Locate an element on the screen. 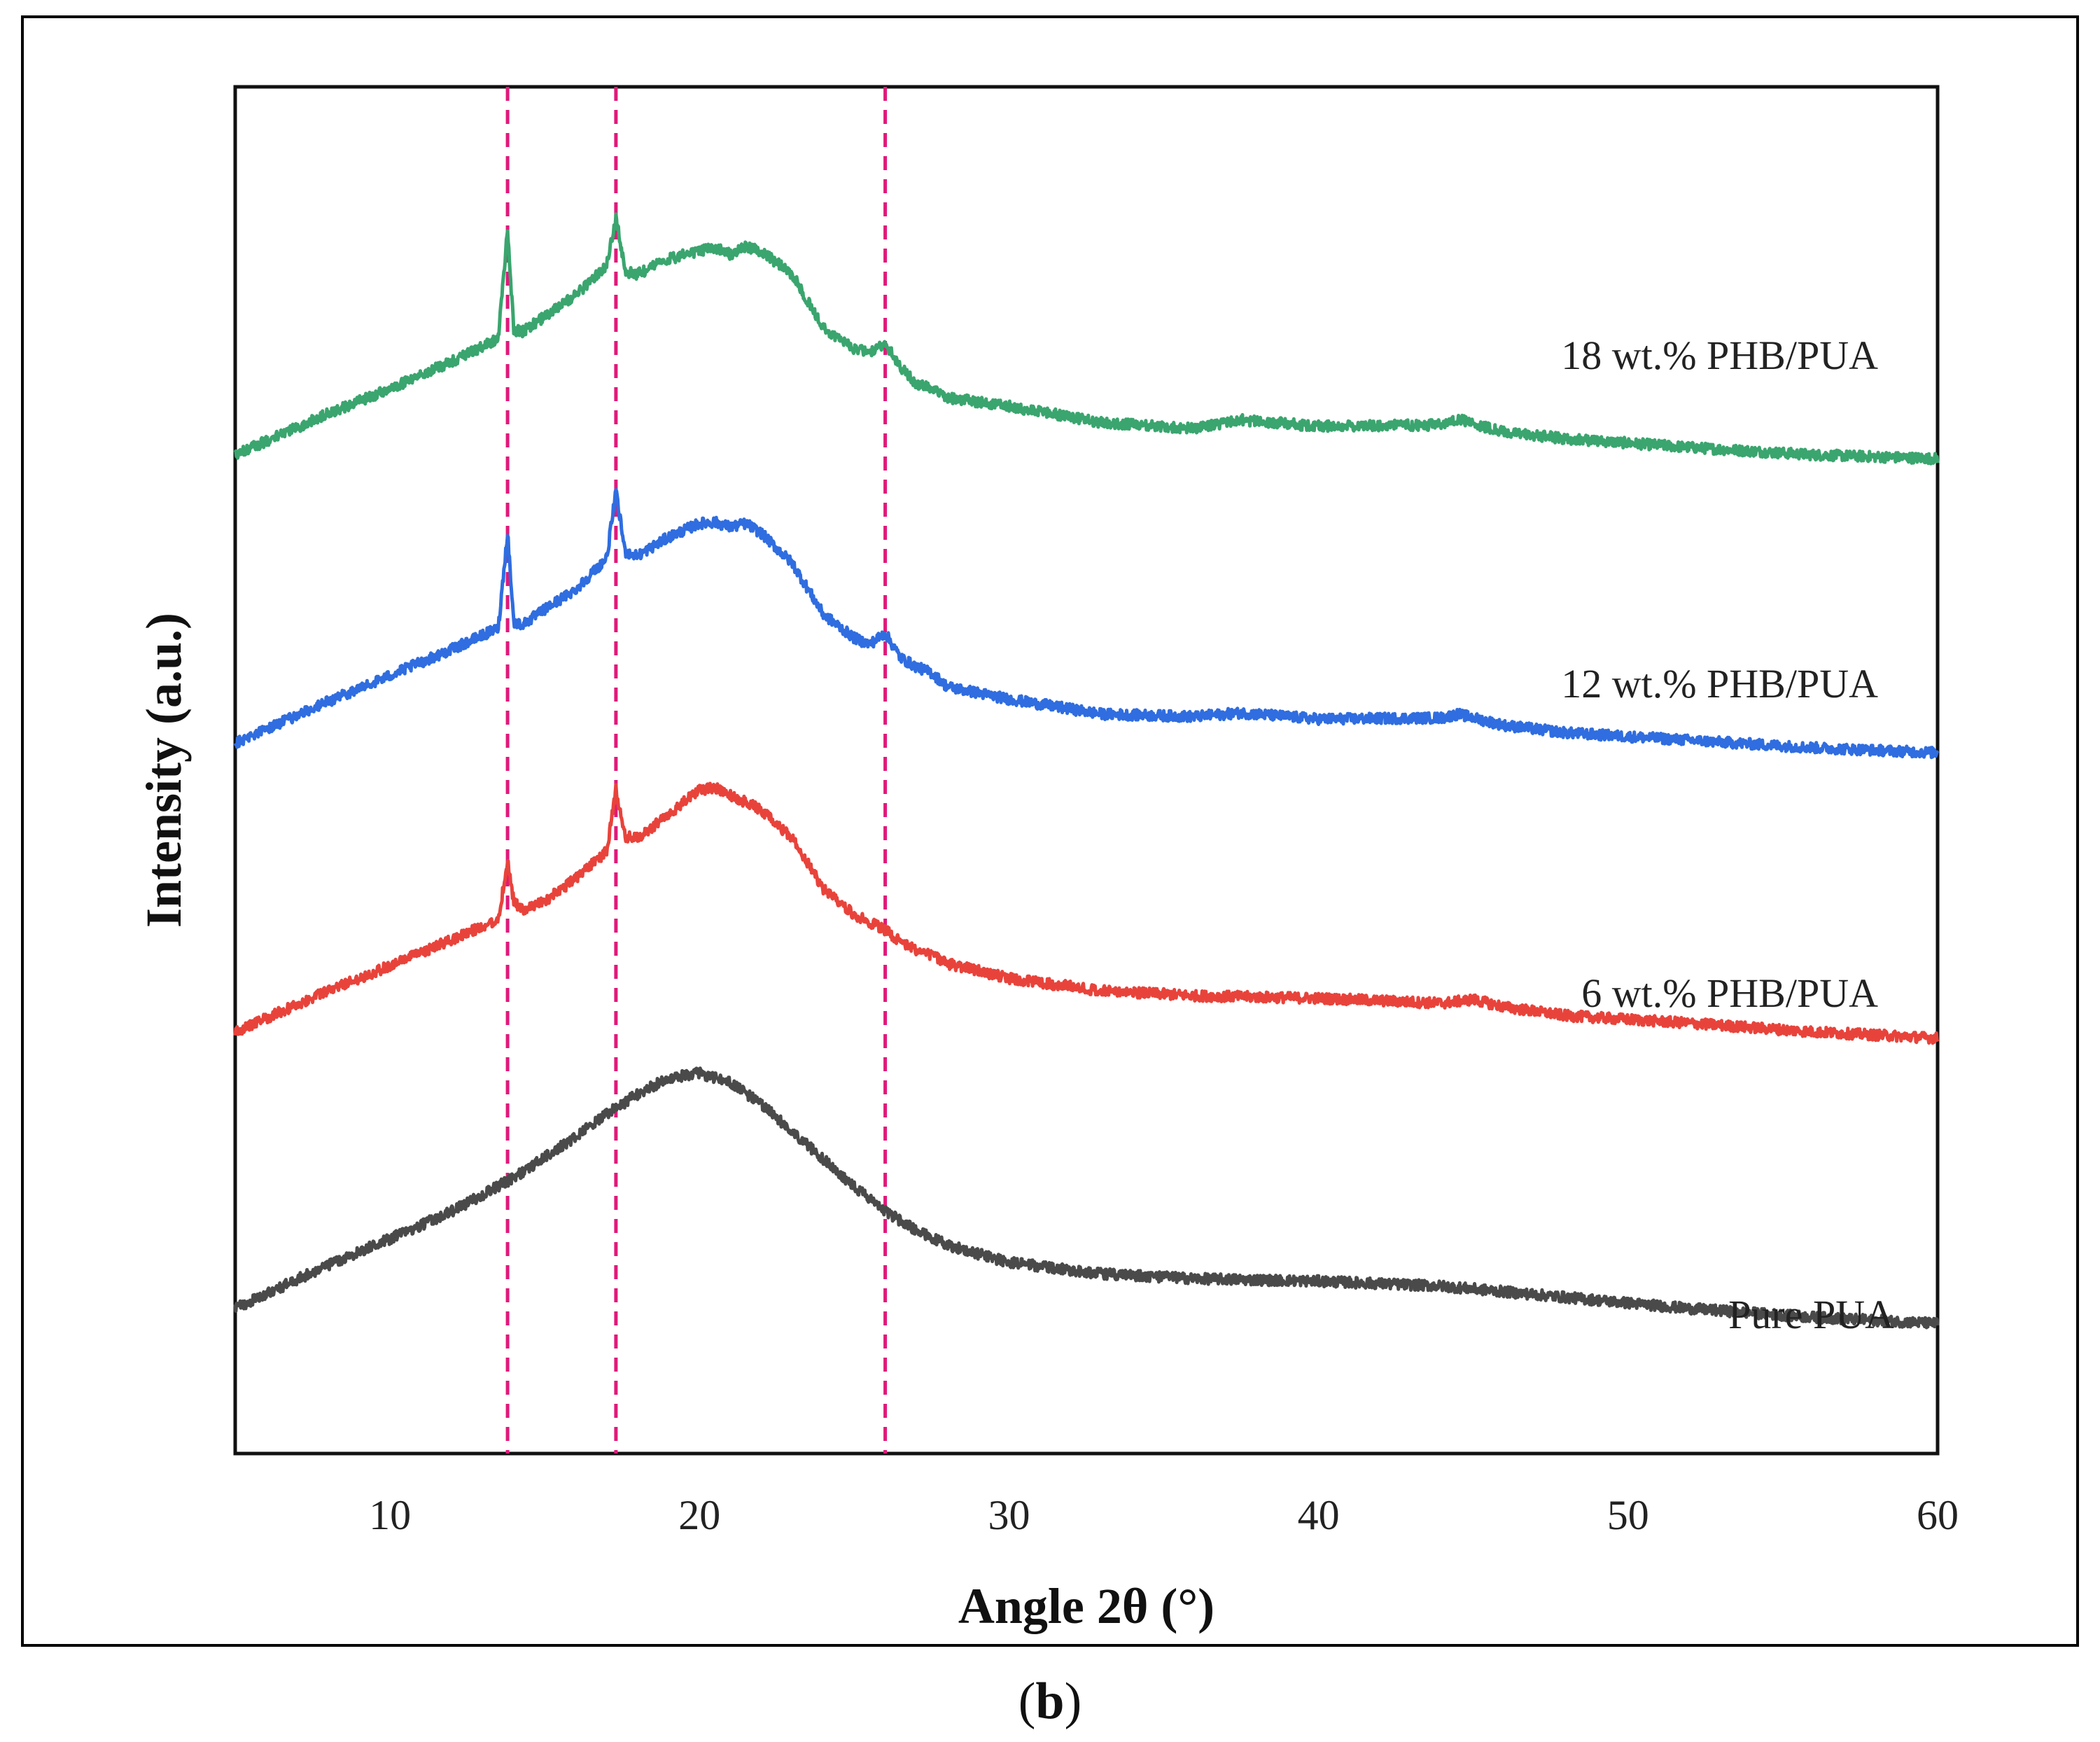  y-axis-title: Intensity (a.u.) is located at coordinates (164, 771).